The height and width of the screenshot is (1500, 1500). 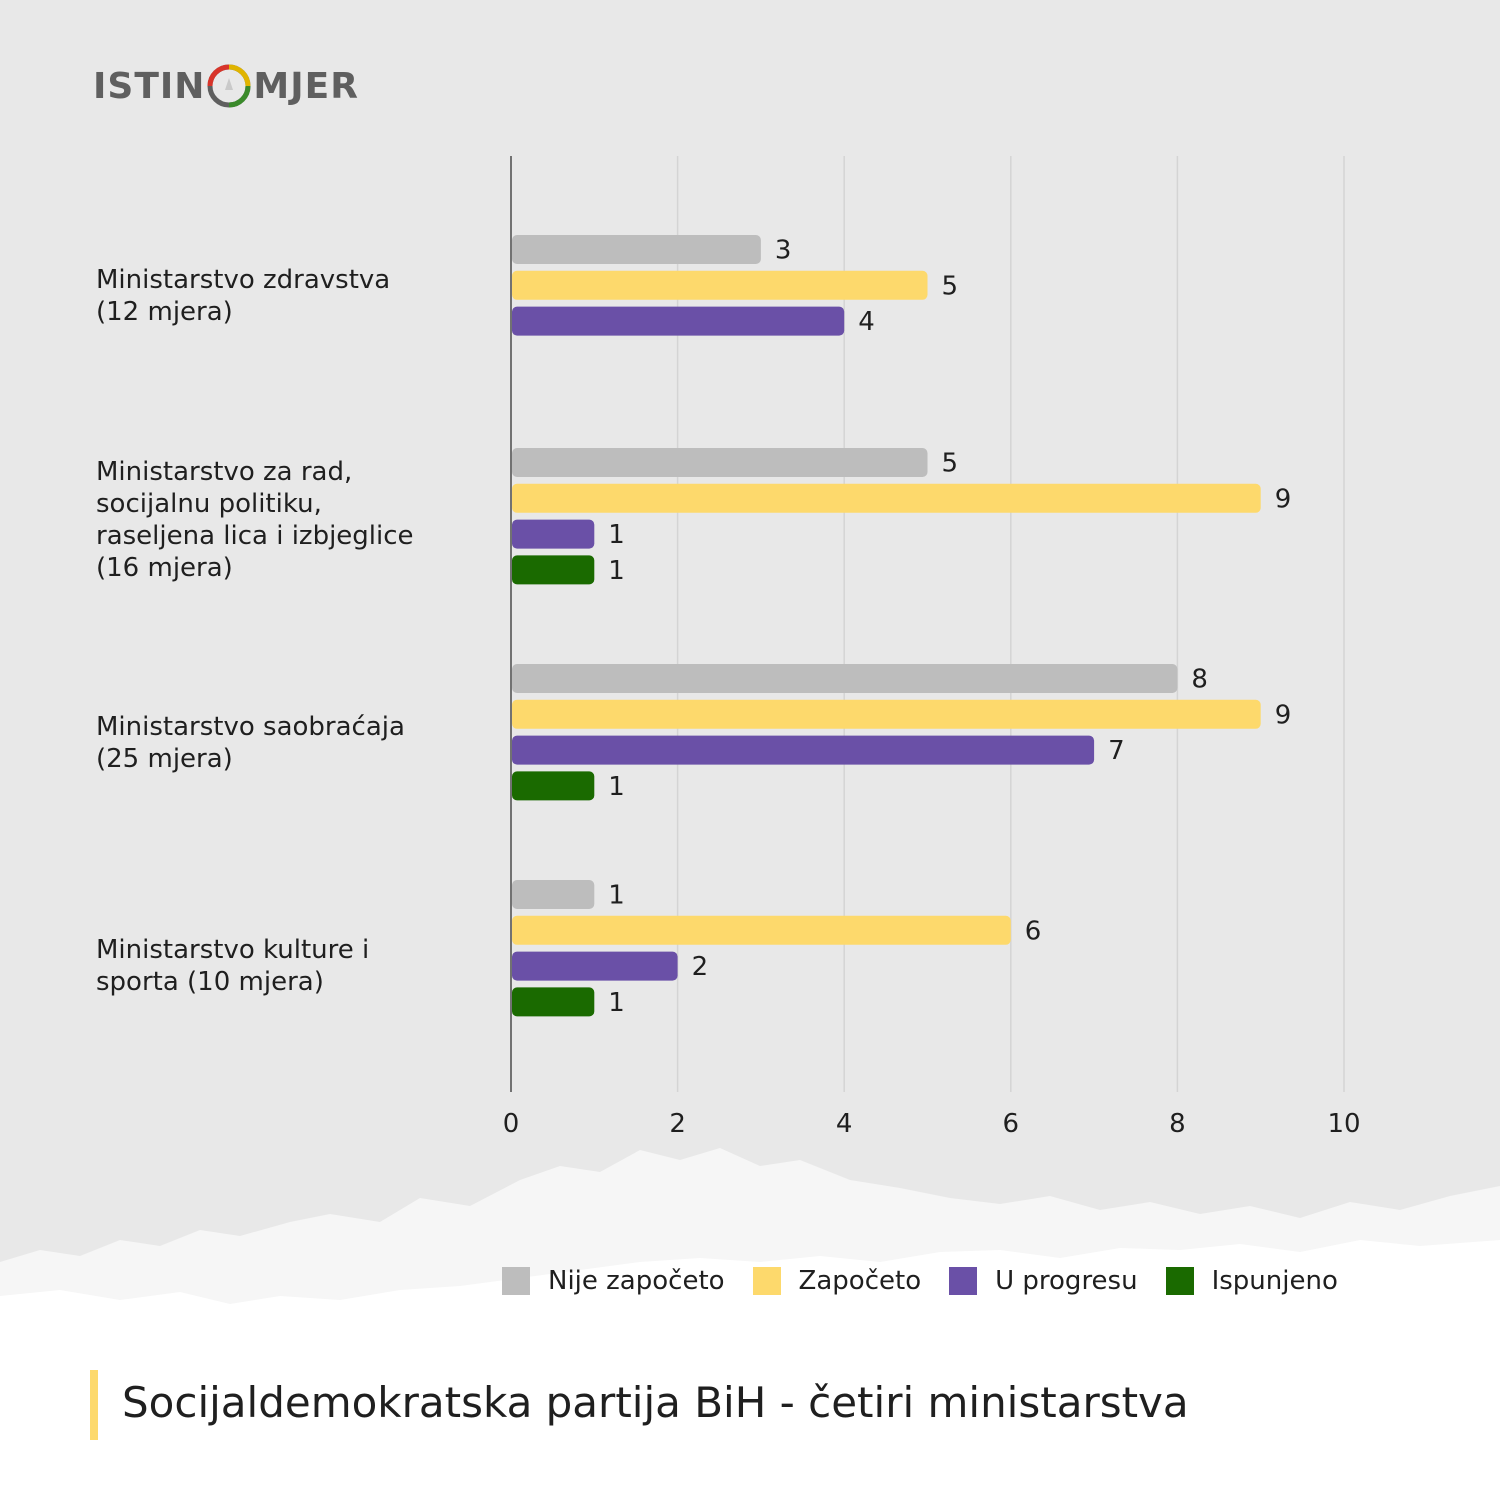 What do you see at coordinates (229, 86) in the screenshot?
I see `gauge-logo-icon` at bounding box center [229, 86].